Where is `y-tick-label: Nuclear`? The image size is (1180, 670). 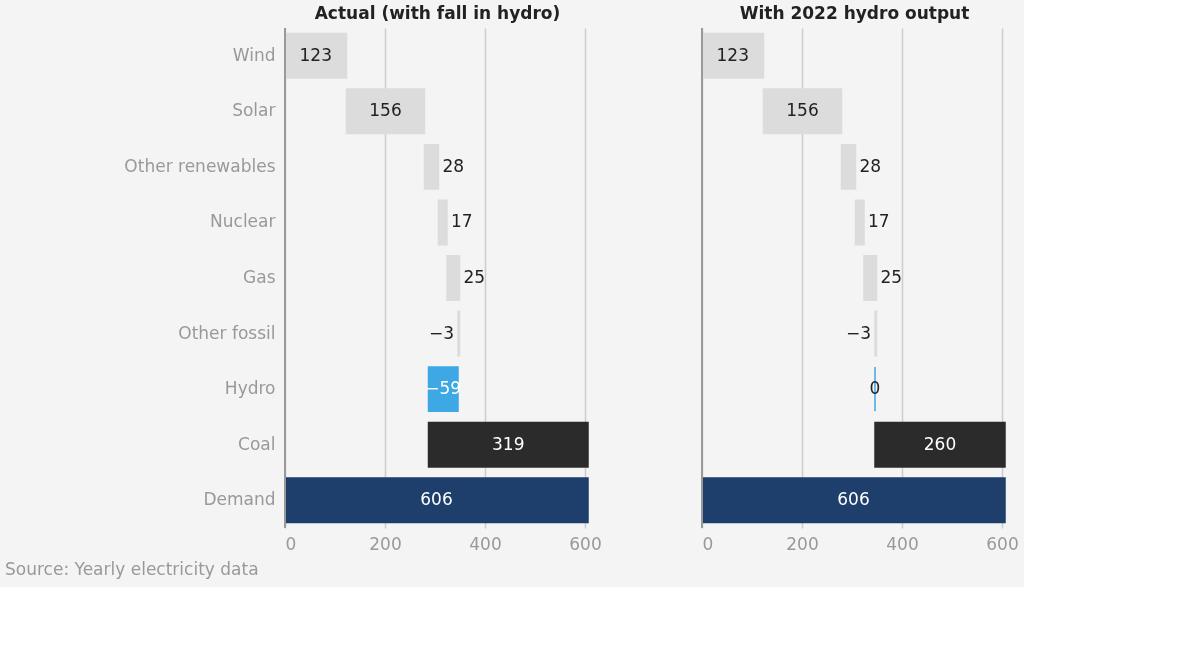
y-tick-label: Nuclear is located at coordinates (243, 221).